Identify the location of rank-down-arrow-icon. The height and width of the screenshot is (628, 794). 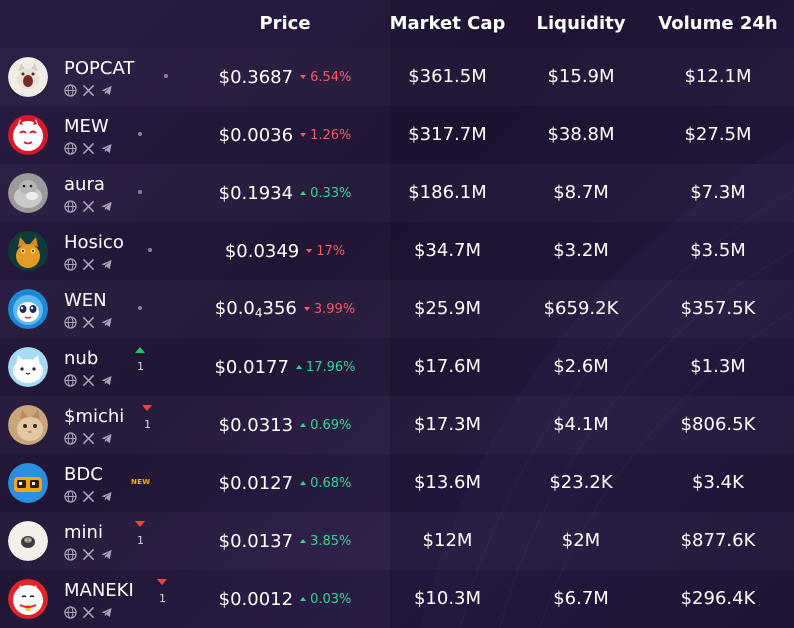
(162, 582).